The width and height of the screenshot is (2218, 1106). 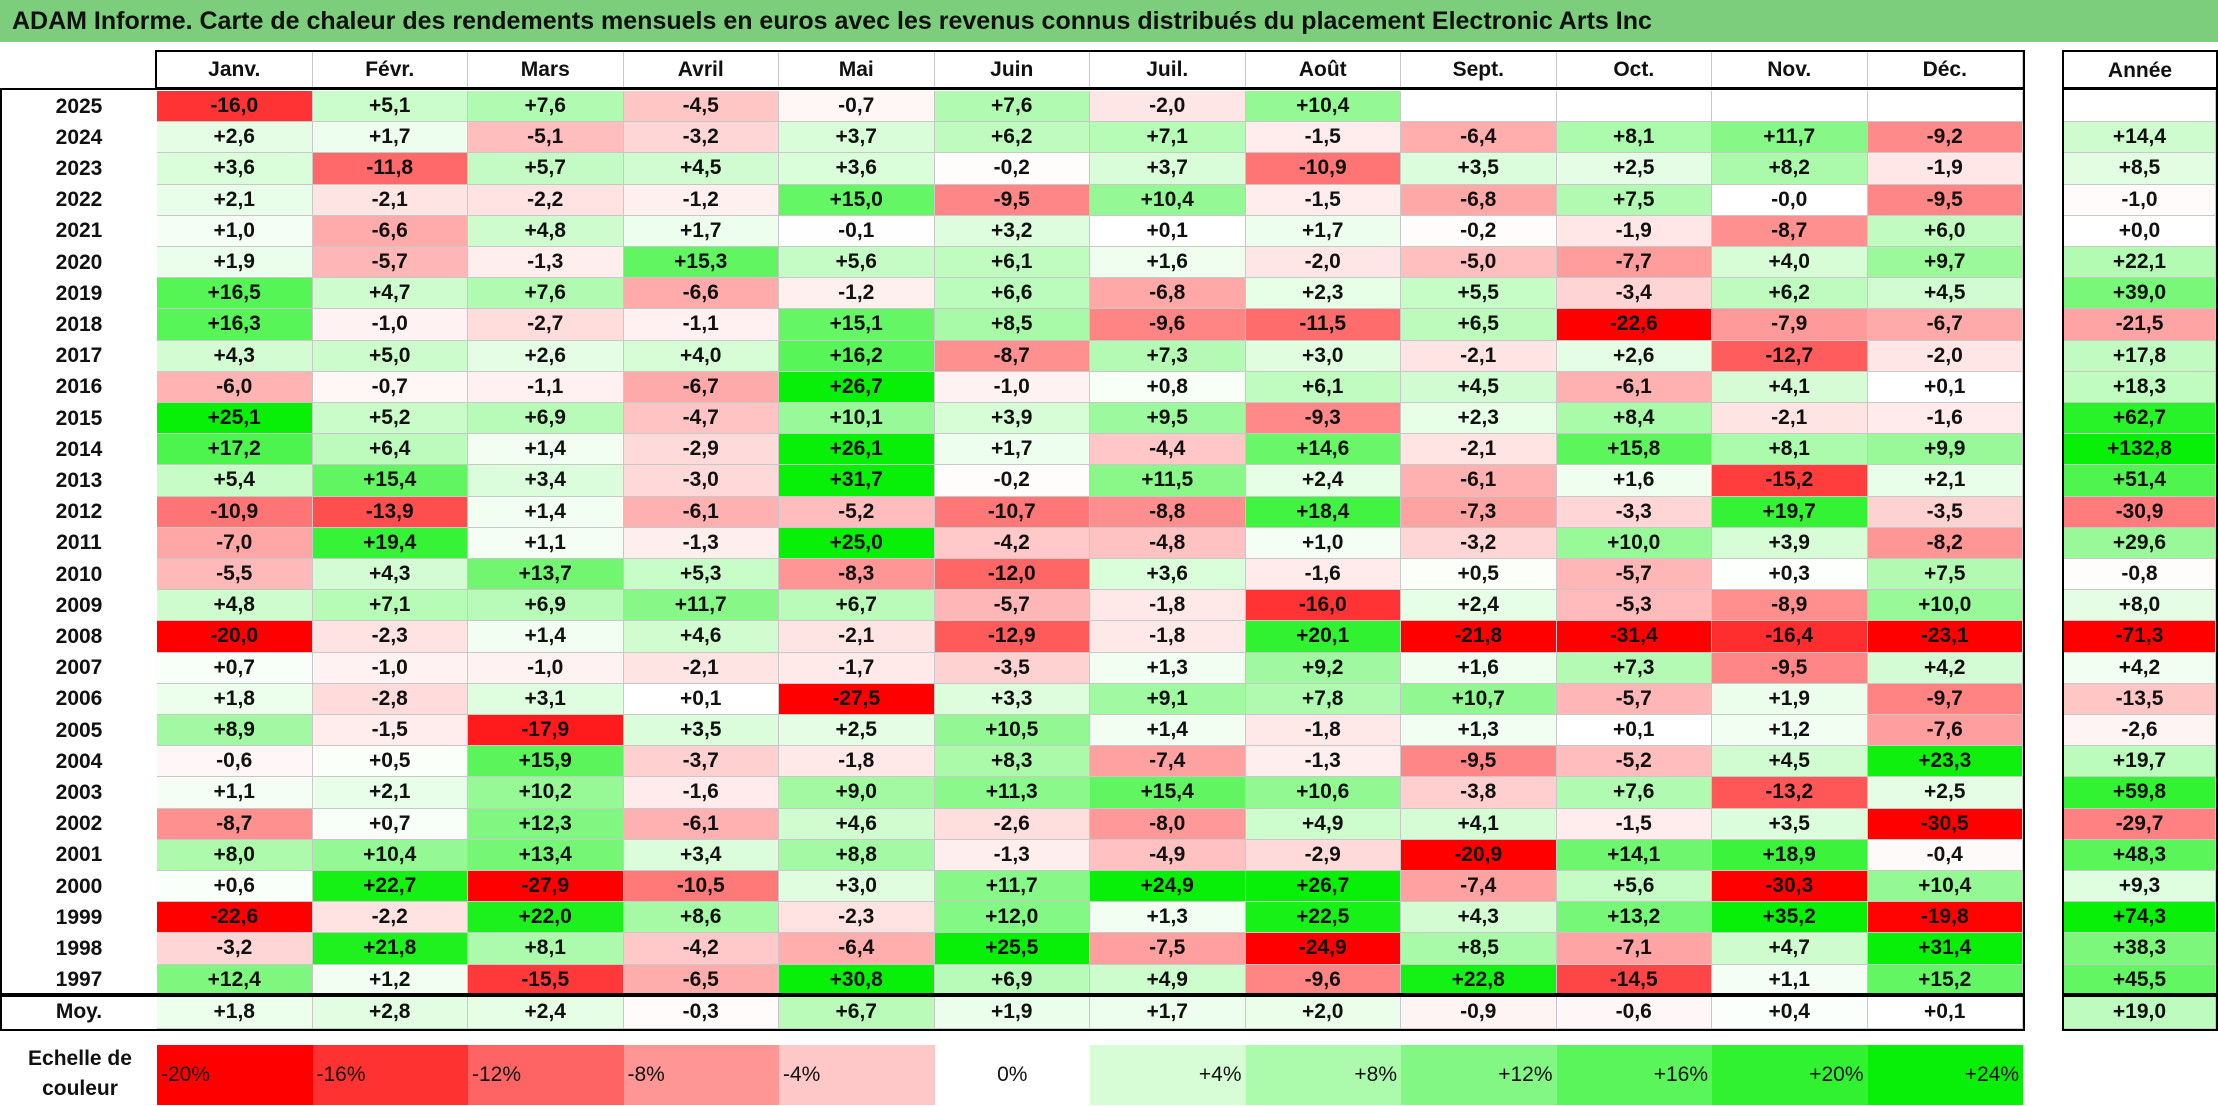 What do you see at coordinates (546, 231) in the screenshot?
I see `heatmap-cell: +4,8` at bounding box center [546, 231].